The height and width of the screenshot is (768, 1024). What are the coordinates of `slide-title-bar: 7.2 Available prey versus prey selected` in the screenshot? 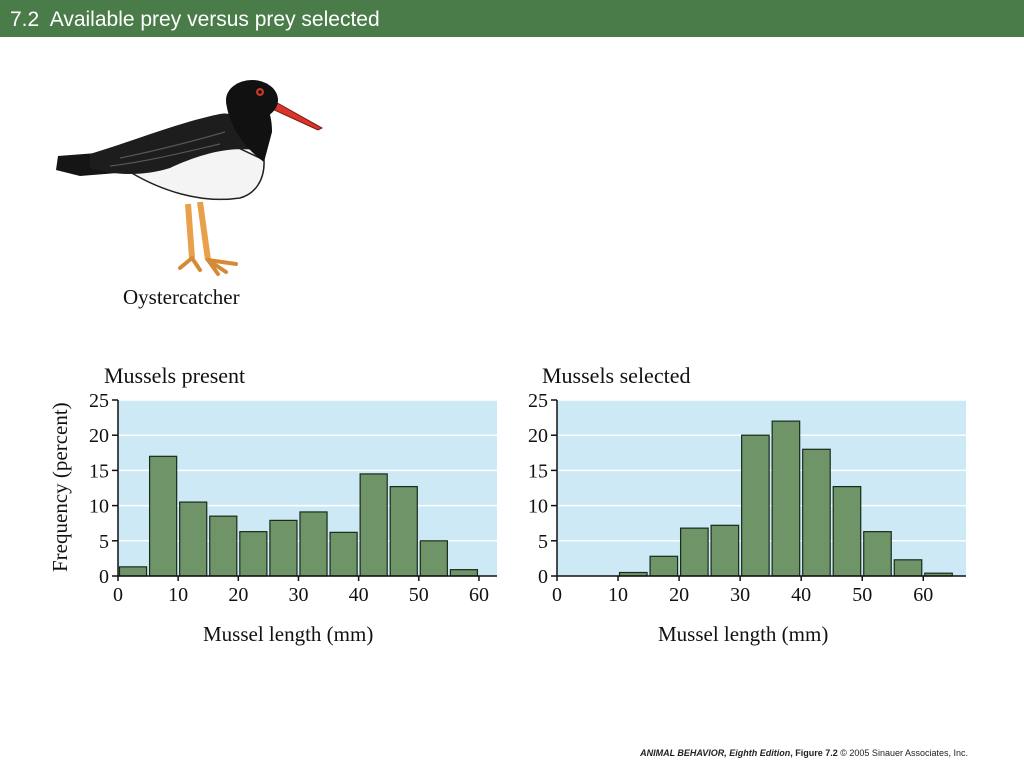 It's located at (512, 18).